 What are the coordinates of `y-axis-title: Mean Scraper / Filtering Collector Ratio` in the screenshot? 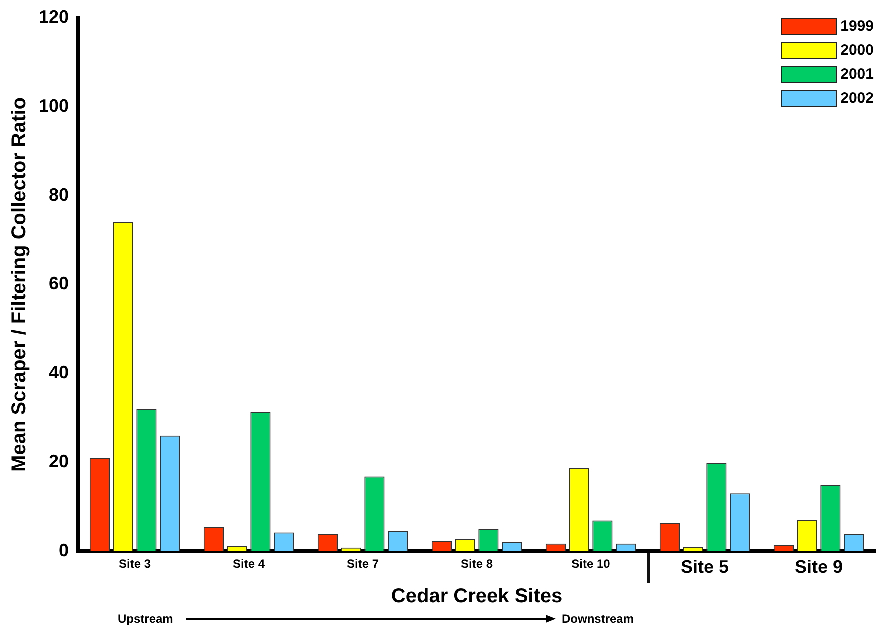 It's located at (19, 284).